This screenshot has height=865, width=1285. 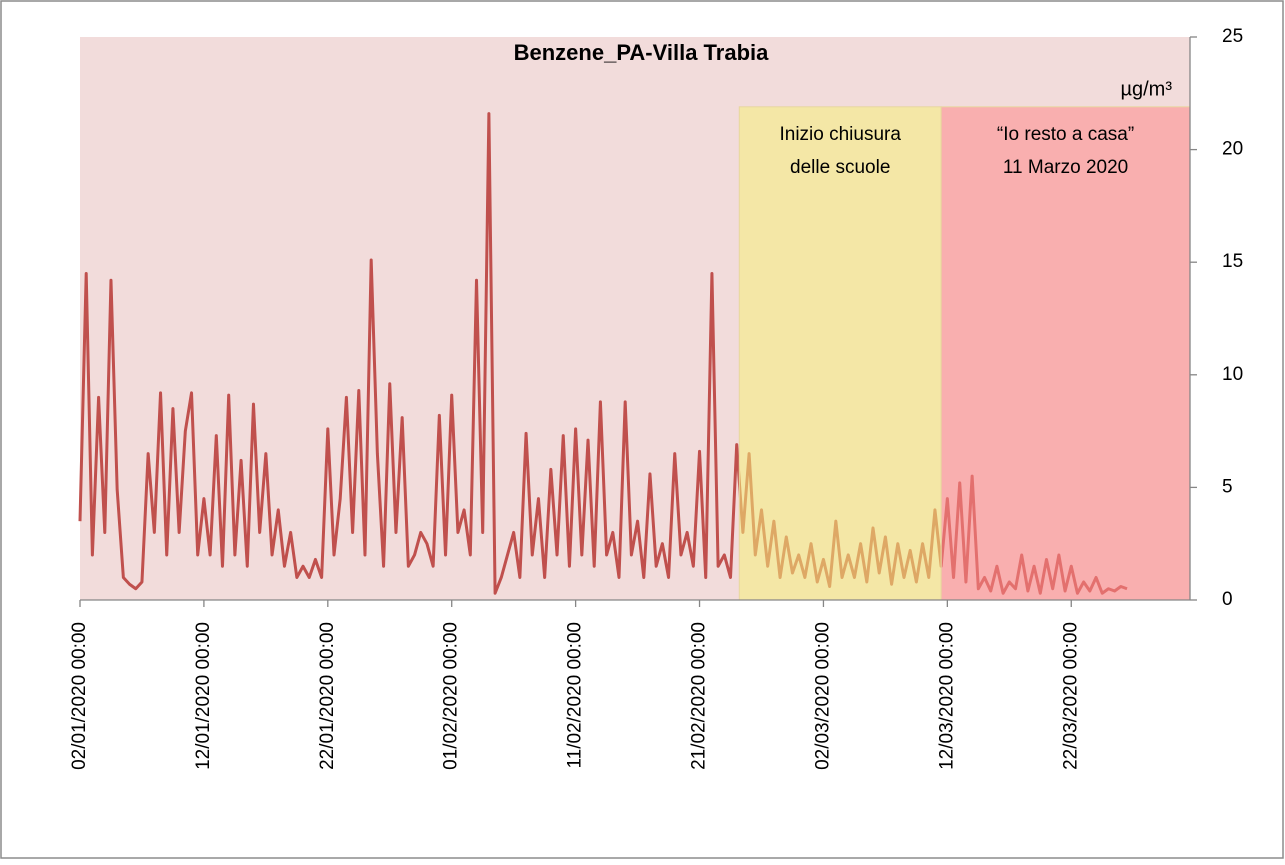 What do you see at coordinates (1232, 261) in the screenshot?
I see `y-tick-label: 15` at bounding box center [1232, 261].